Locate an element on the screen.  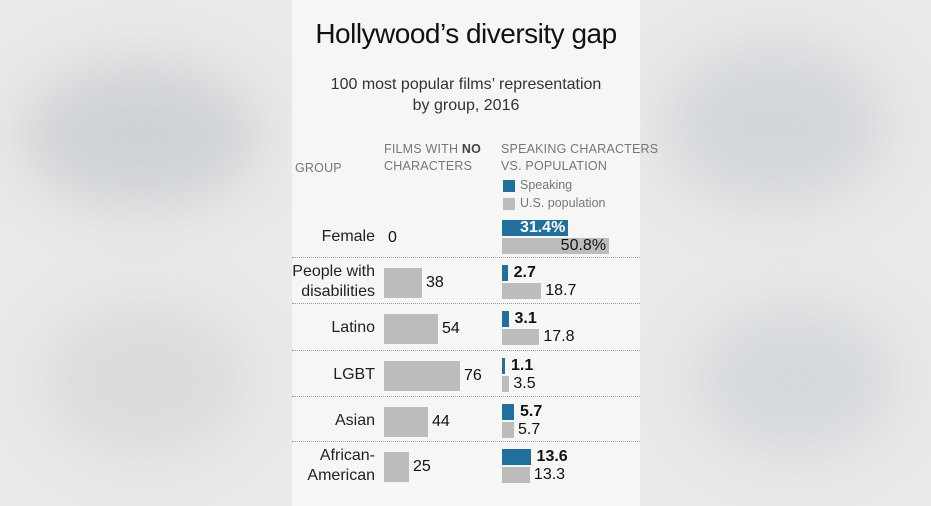
speaking-column-header: SPEAKING CHARACTERS VS. POPULATION is located at coordinates (579, 158).